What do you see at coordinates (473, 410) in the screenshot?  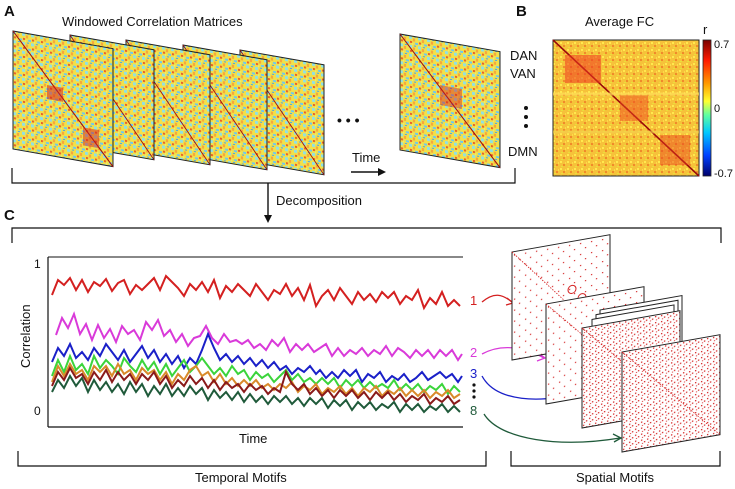 I see `motif-number-8: 8` at bounding box center [473, 410].